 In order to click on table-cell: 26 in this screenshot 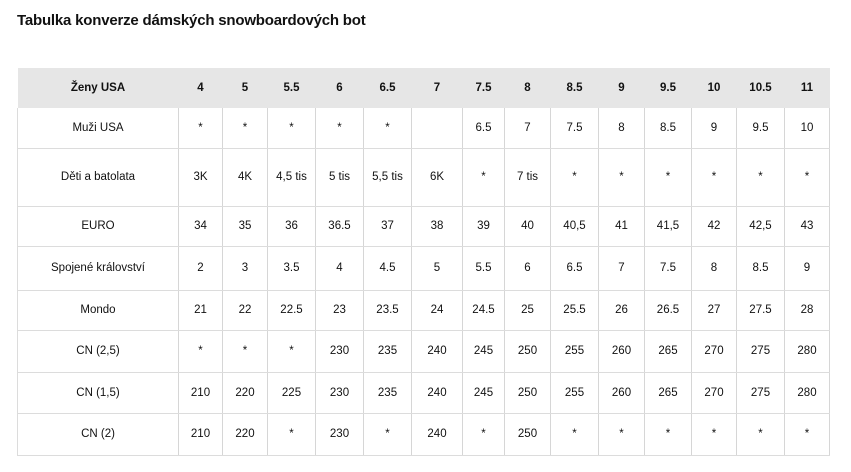, I will do `click(621, 310)`.